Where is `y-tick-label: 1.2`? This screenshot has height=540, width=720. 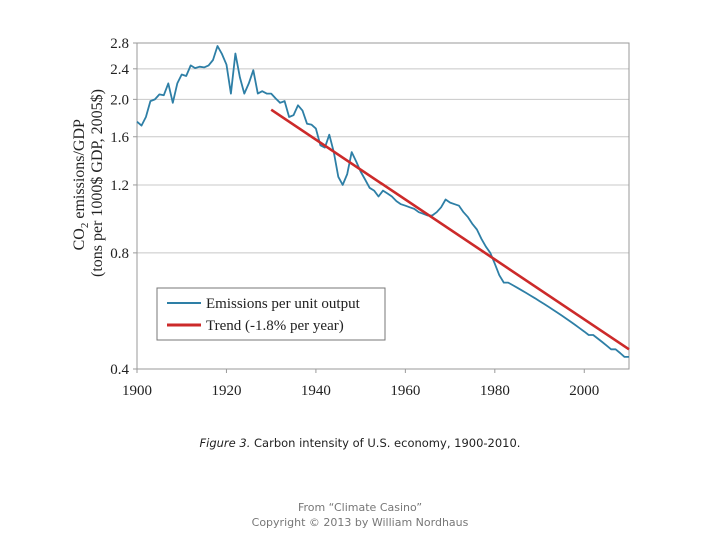 y-tick-label: 1.2 is located at coordinates (119, 186).